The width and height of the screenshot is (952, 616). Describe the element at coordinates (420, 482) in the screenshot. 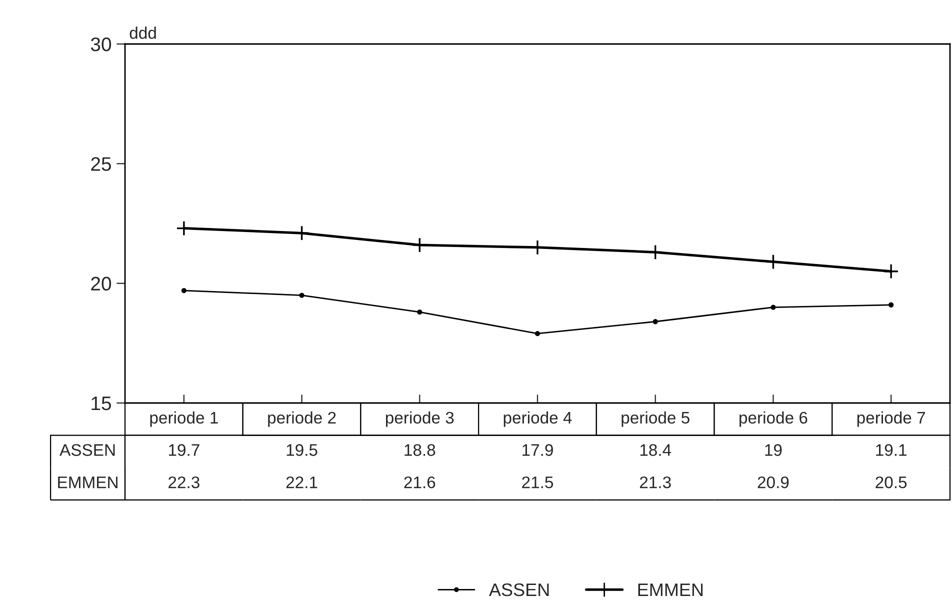

I see `data-label: 21.6` at that location.